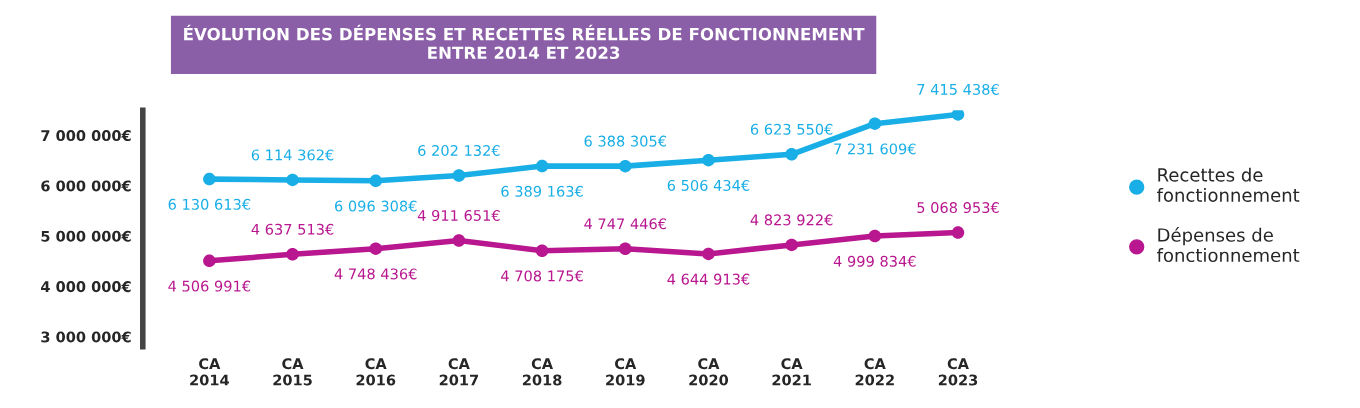  I want to click on x-tick-label: CA 2016, so click(376, 372).